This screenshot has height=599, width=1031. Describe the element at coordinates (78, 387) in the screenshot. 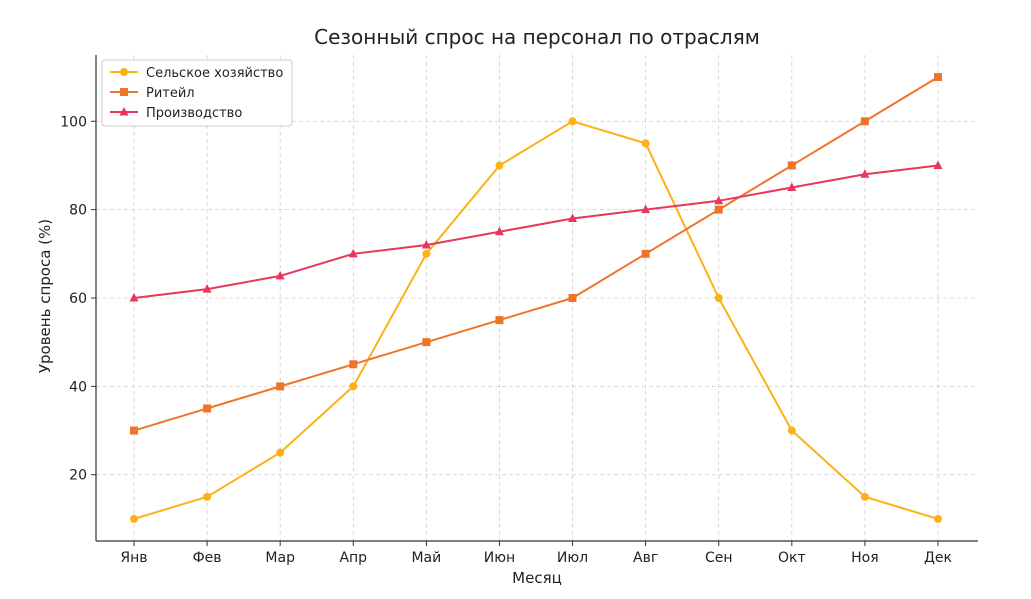

I see `y-tick-label: 40` at that location.